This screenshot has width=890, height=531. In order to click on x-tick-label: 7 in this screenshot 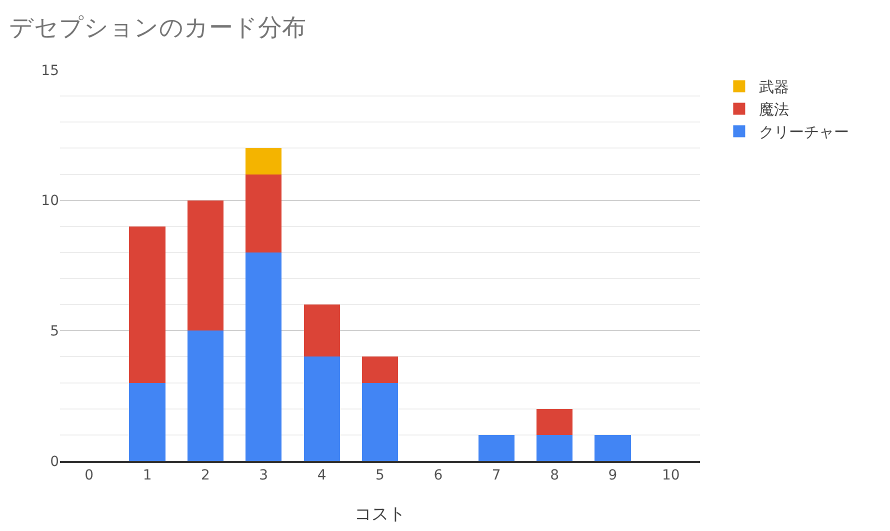, I will do `click(496, 476)`.